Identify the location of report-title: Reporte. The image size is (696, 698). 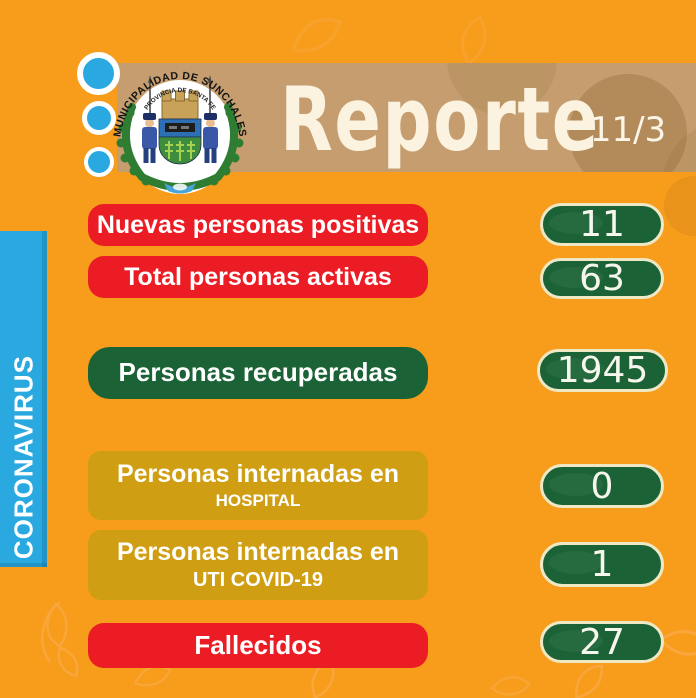
(440, 119).